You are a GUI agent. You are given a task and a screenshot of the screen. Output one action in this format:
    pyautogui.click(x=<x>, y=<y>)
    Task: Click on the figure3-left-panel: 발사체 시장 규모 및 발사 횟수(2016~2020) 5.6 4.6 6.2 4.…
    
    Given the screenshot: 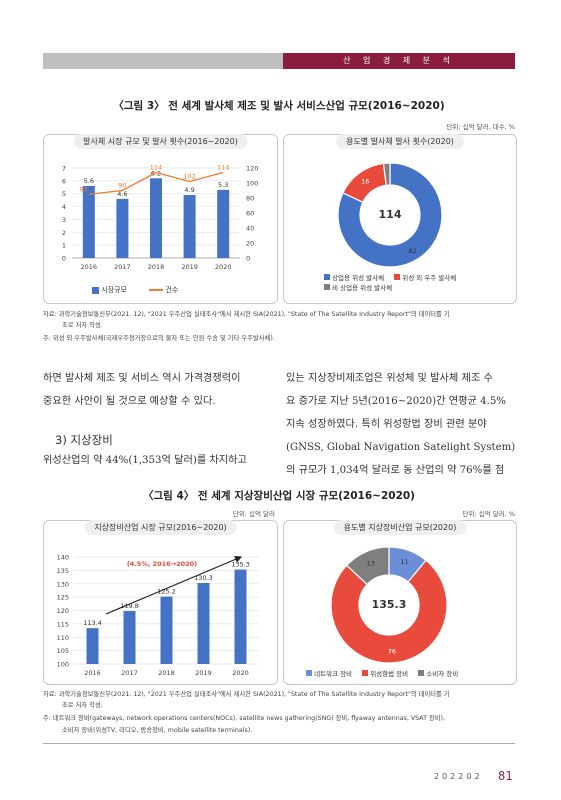 What is the action you would take?
    pyautogui.click(x=160, y=219)
    